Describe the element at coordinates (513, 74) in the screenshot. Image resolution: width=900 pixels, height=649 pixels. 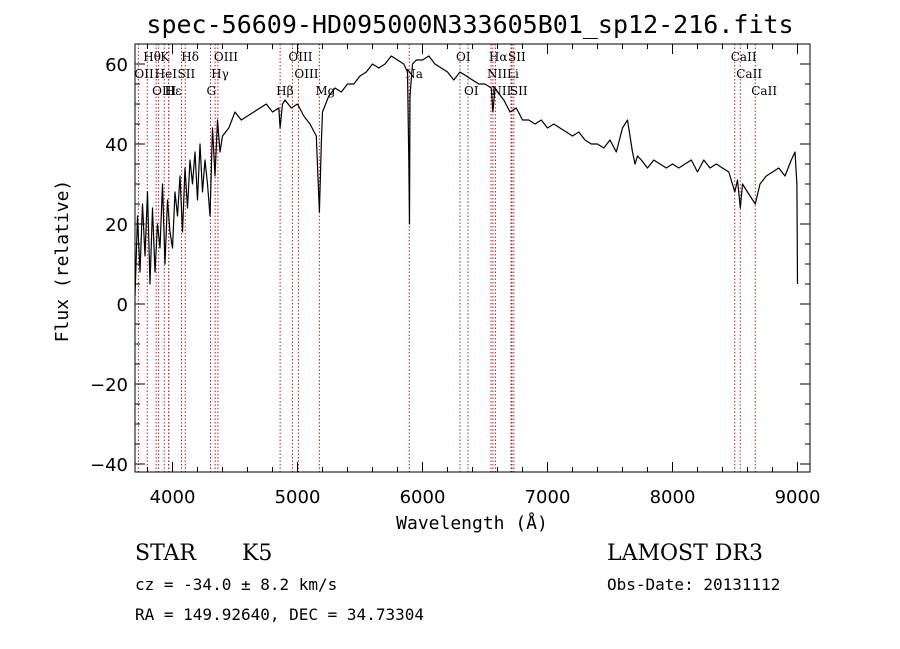
I see `line-label: Li` at that location.